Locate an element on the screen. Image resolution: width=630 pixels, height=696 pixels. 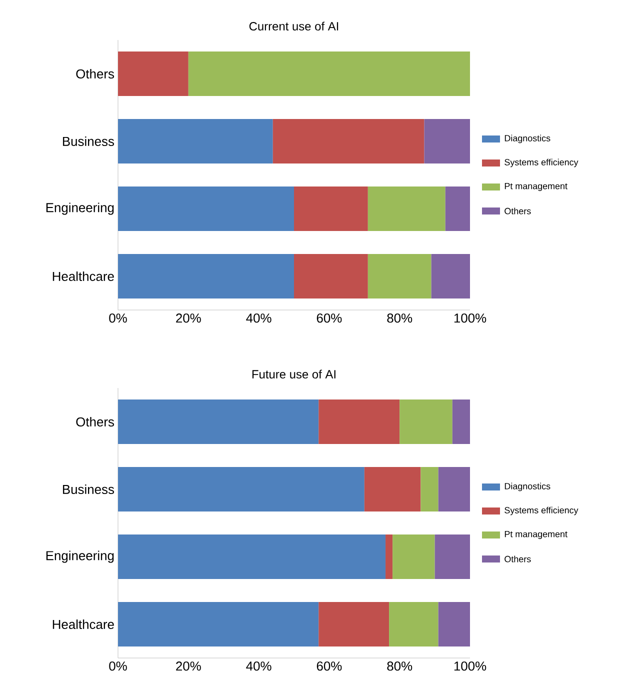
chart-title: Current use of AI is located at coordinates (293, 26).